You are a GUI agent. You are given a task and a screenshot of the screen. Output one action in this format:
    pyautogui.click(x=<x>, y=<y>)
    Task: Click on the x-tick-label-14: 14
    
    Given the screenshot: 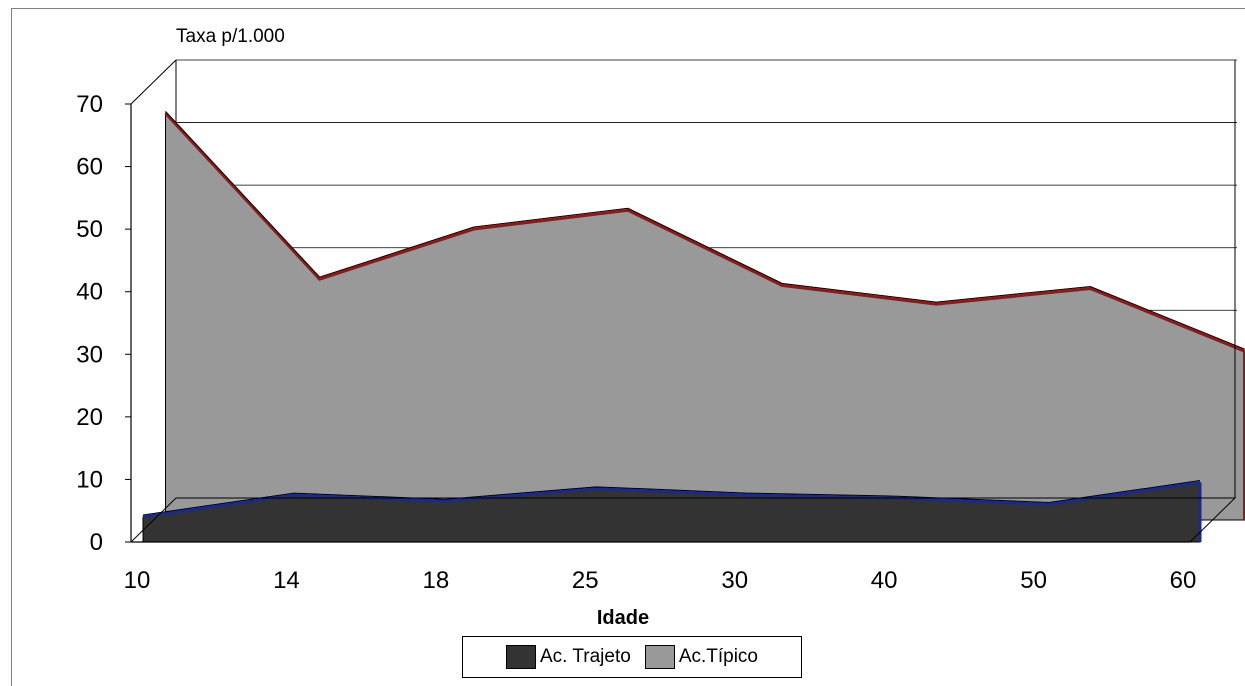 What is the action you would take?
    pyautogui.click(x=286, y=580)
    